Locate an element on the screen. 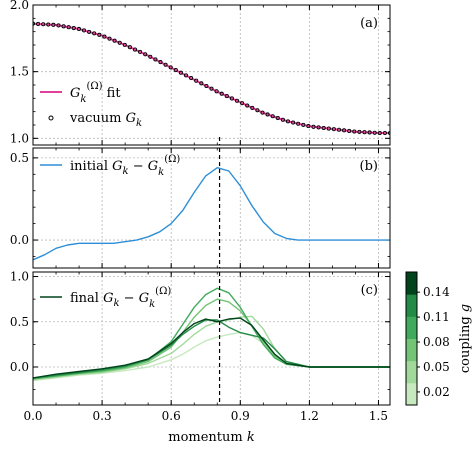  x-tick-label: 0.0 is located at coordinates (32, 416).